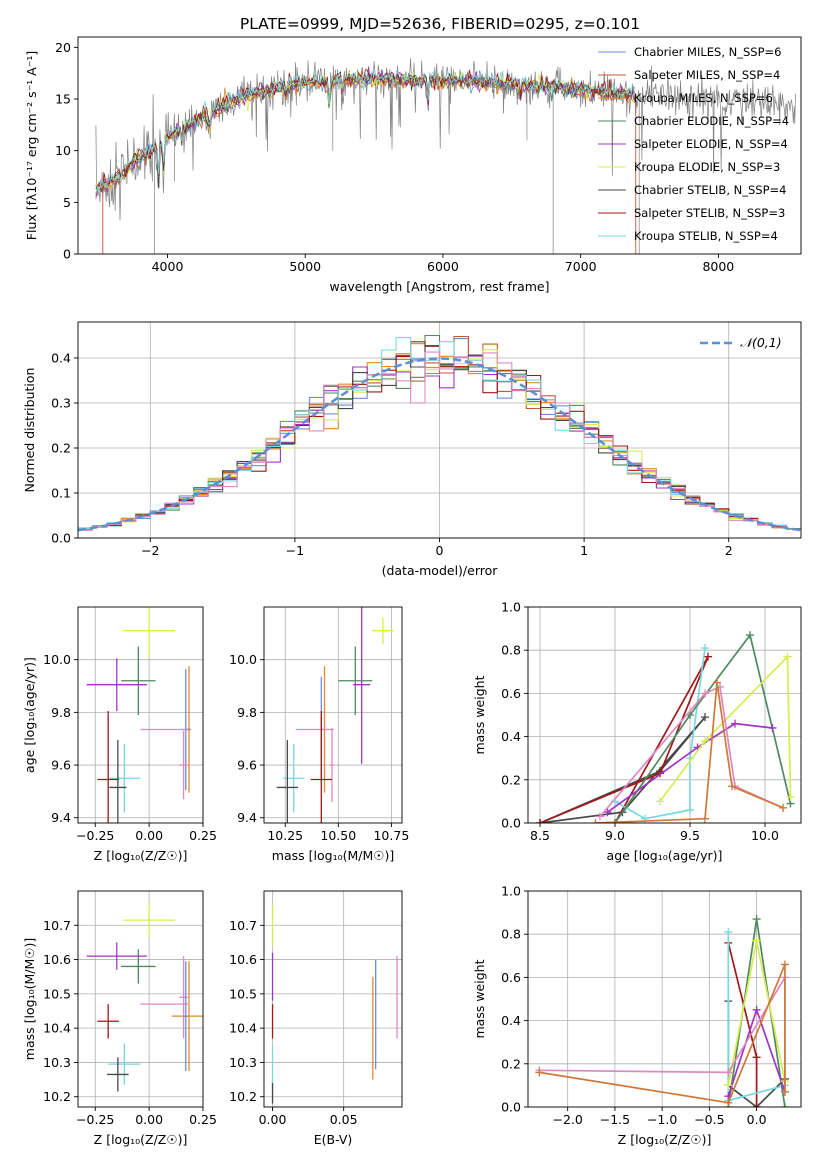  I want to click on x-tick-label: 10.50, so click(338, 835).